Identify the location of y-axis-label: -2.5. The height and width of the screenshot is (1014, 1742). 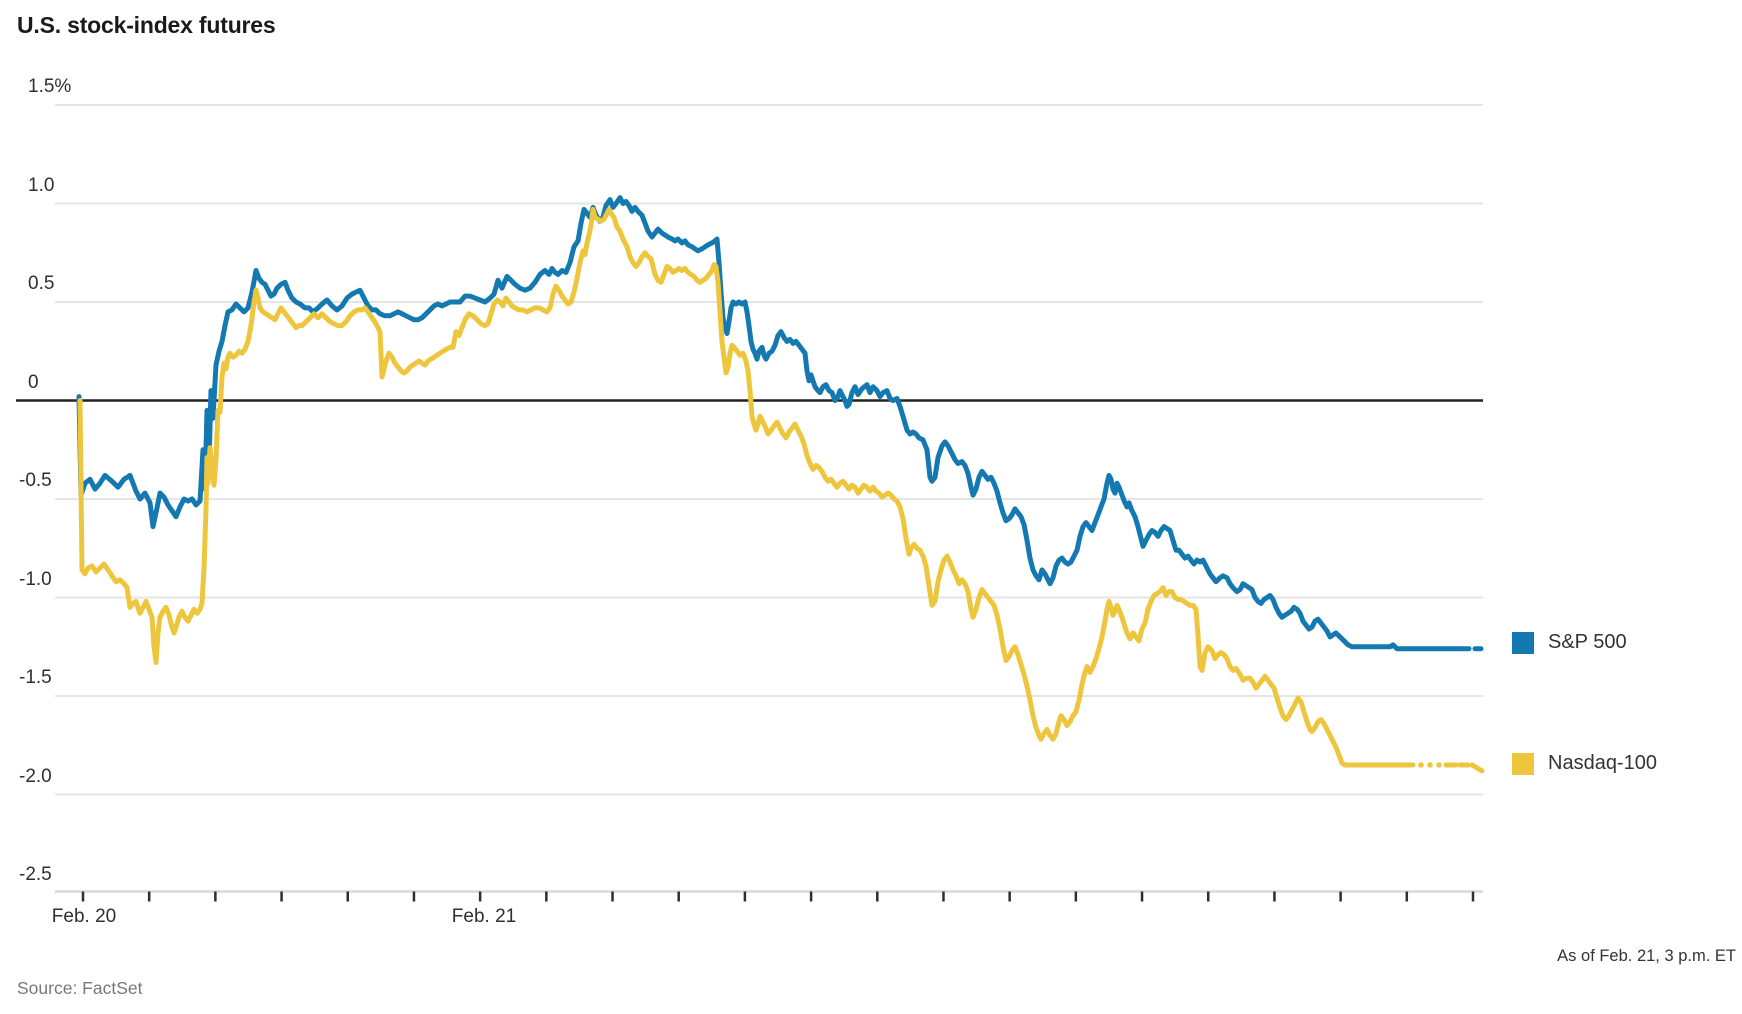
(35, 874).